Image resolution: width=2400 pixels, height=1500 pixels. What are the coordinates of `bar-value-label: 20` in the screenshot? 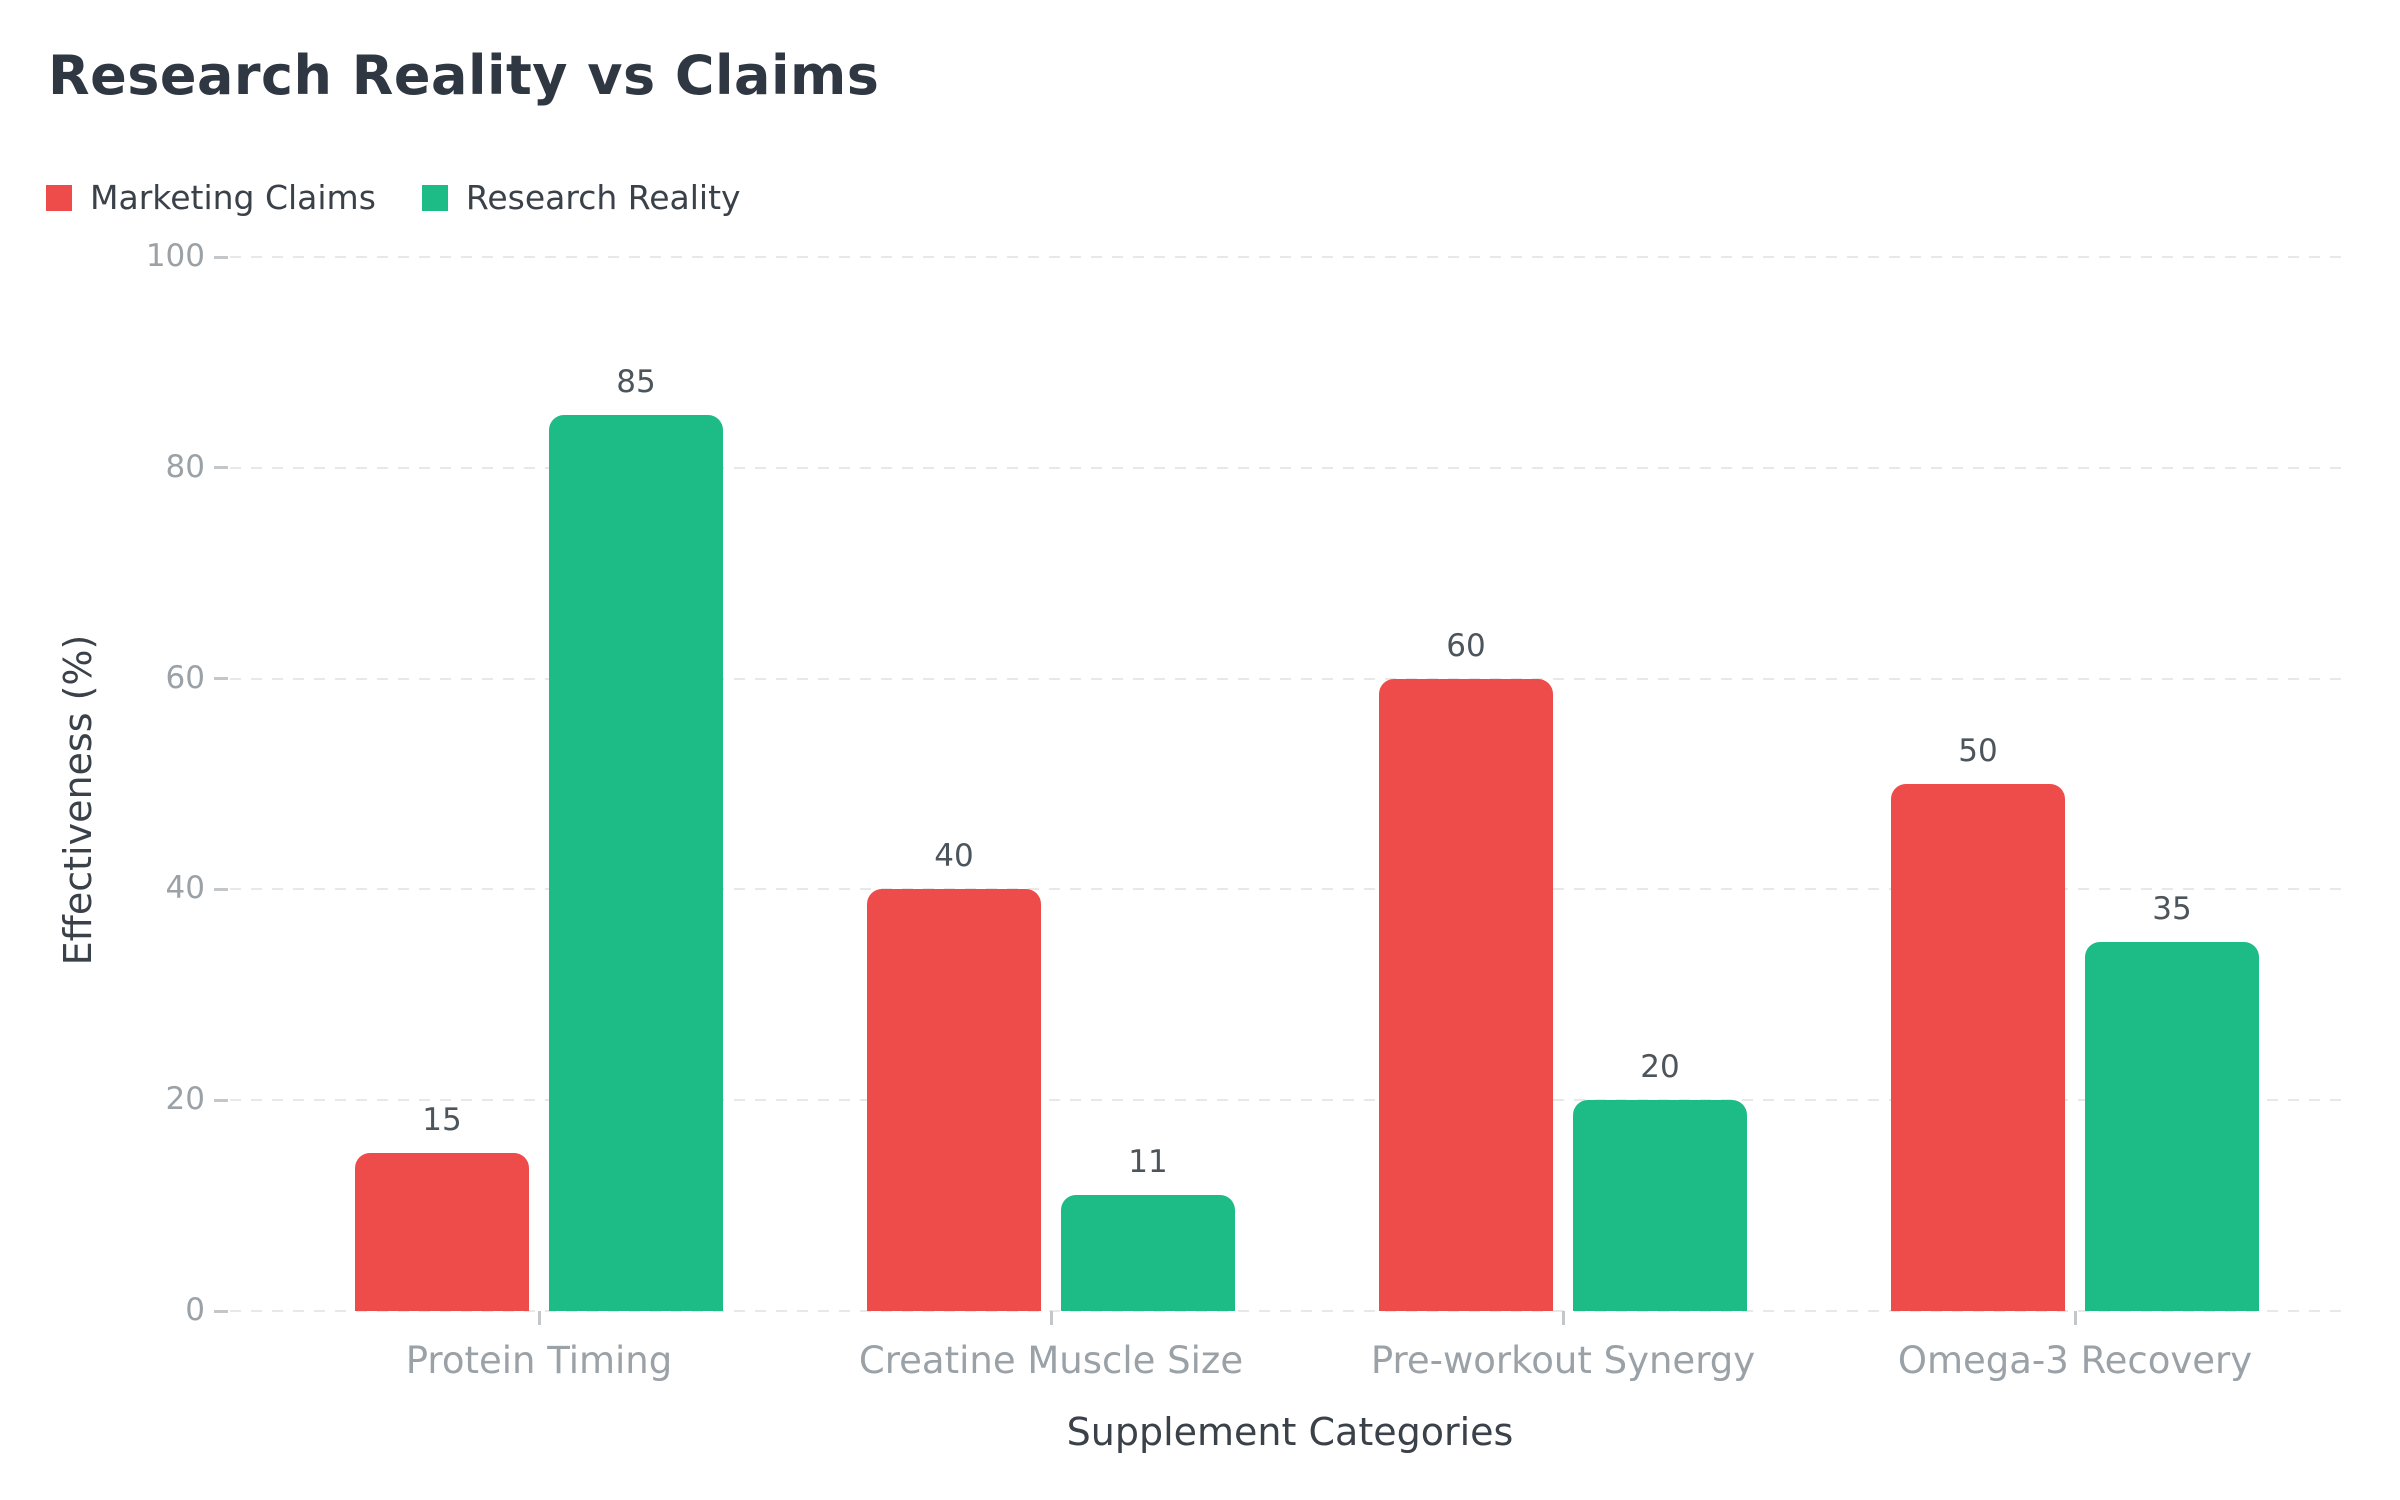 It's located at (1660, 1067).